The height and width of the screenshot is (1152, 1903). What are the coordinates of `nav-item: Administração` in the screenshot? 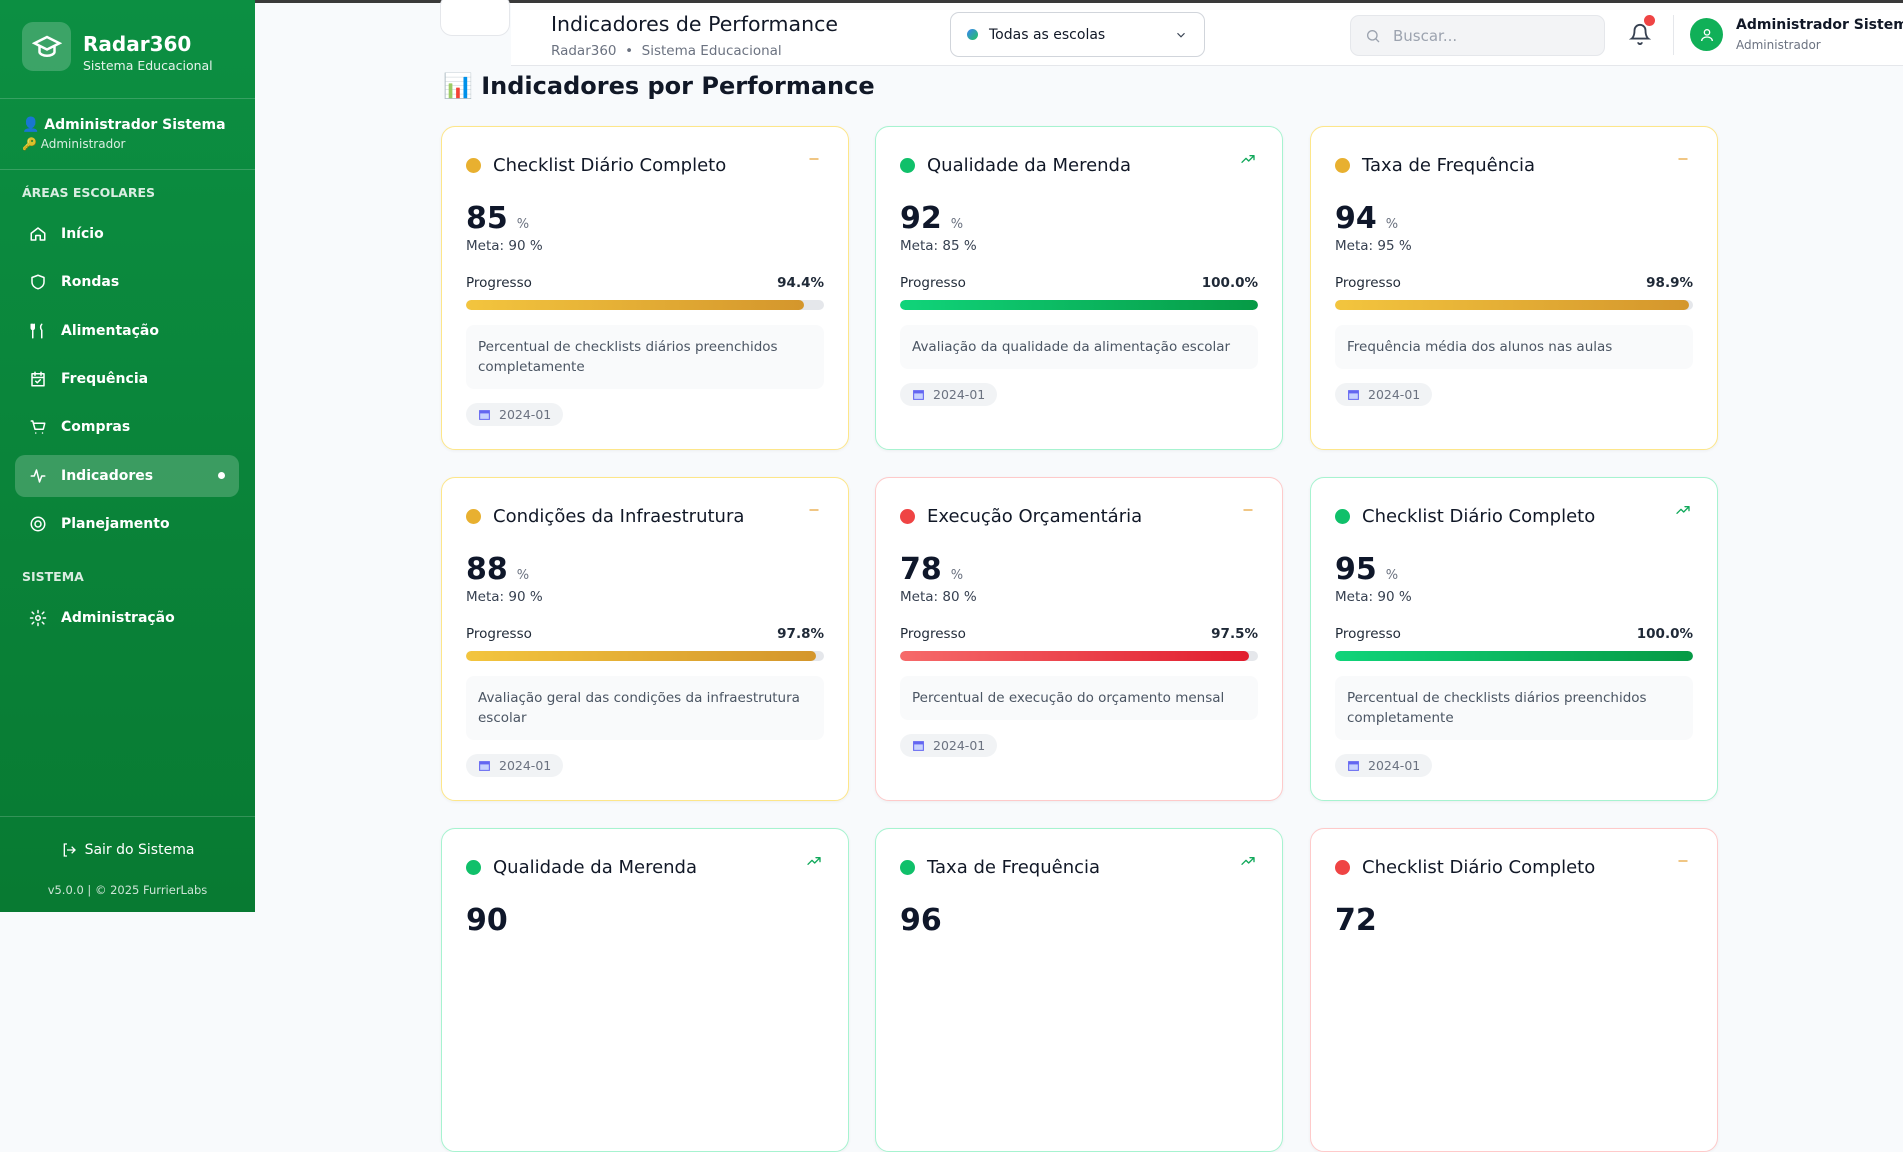 It's located at (127, 618).